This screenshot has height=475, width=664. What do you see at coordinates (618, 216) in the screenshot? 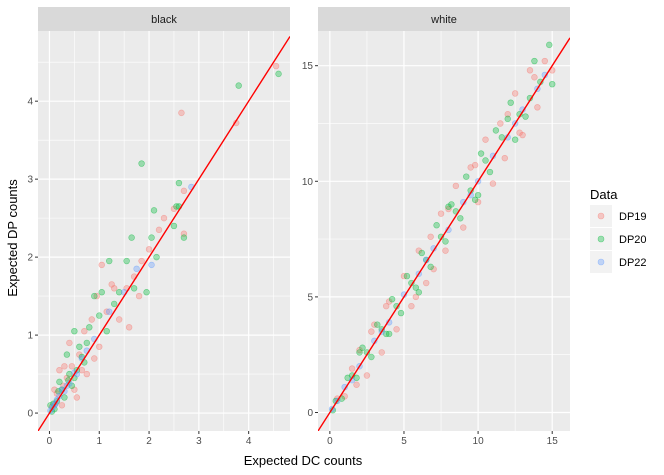
I see `legend-entry-dp19: DP19` at bounding box center [618, 216].